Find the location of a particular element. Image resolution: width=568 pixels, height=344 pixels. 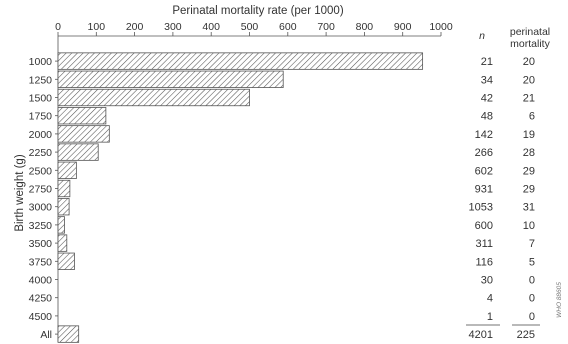

category-label: 1250 is located at coordinates (41, 80).